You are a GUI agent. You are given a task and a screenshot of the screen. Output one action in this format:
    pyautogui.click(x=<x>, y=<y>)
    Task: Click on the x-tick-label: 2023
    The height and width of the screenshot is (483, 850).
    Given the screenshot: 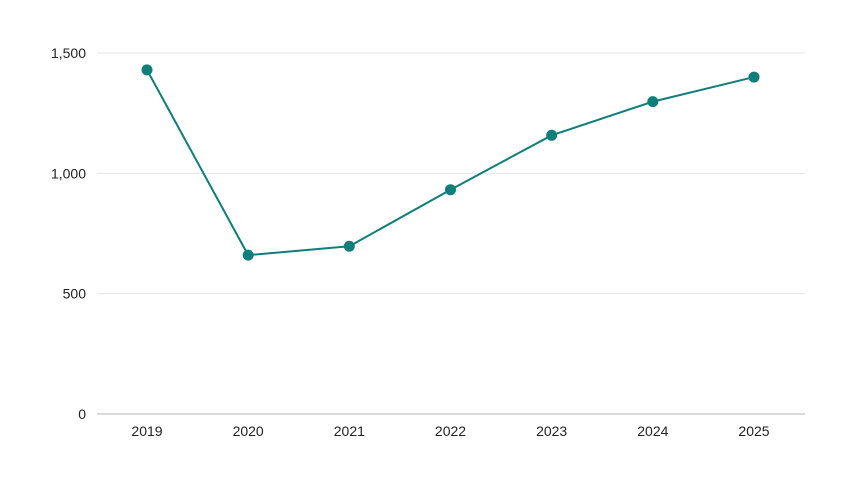 What is the action you would take?
    pyautogui.click(x=551, y=431)
    